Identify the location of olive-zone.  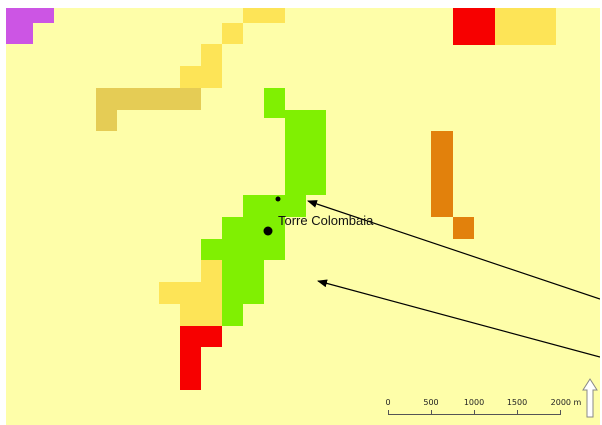
(148, 109).